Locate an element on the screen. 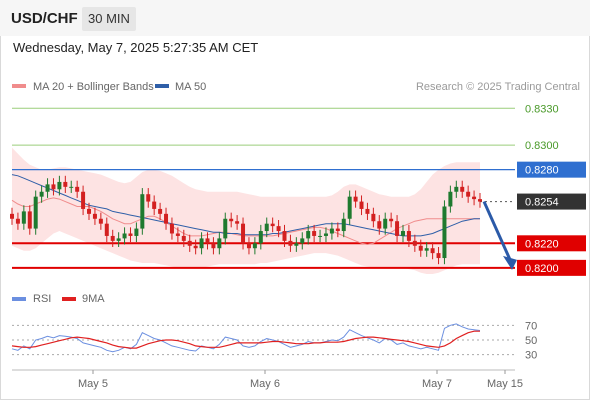 The height and width of the screenshot is (400, 590). rsi-panel: 70 50 30 is located at coordinates (274, 341).